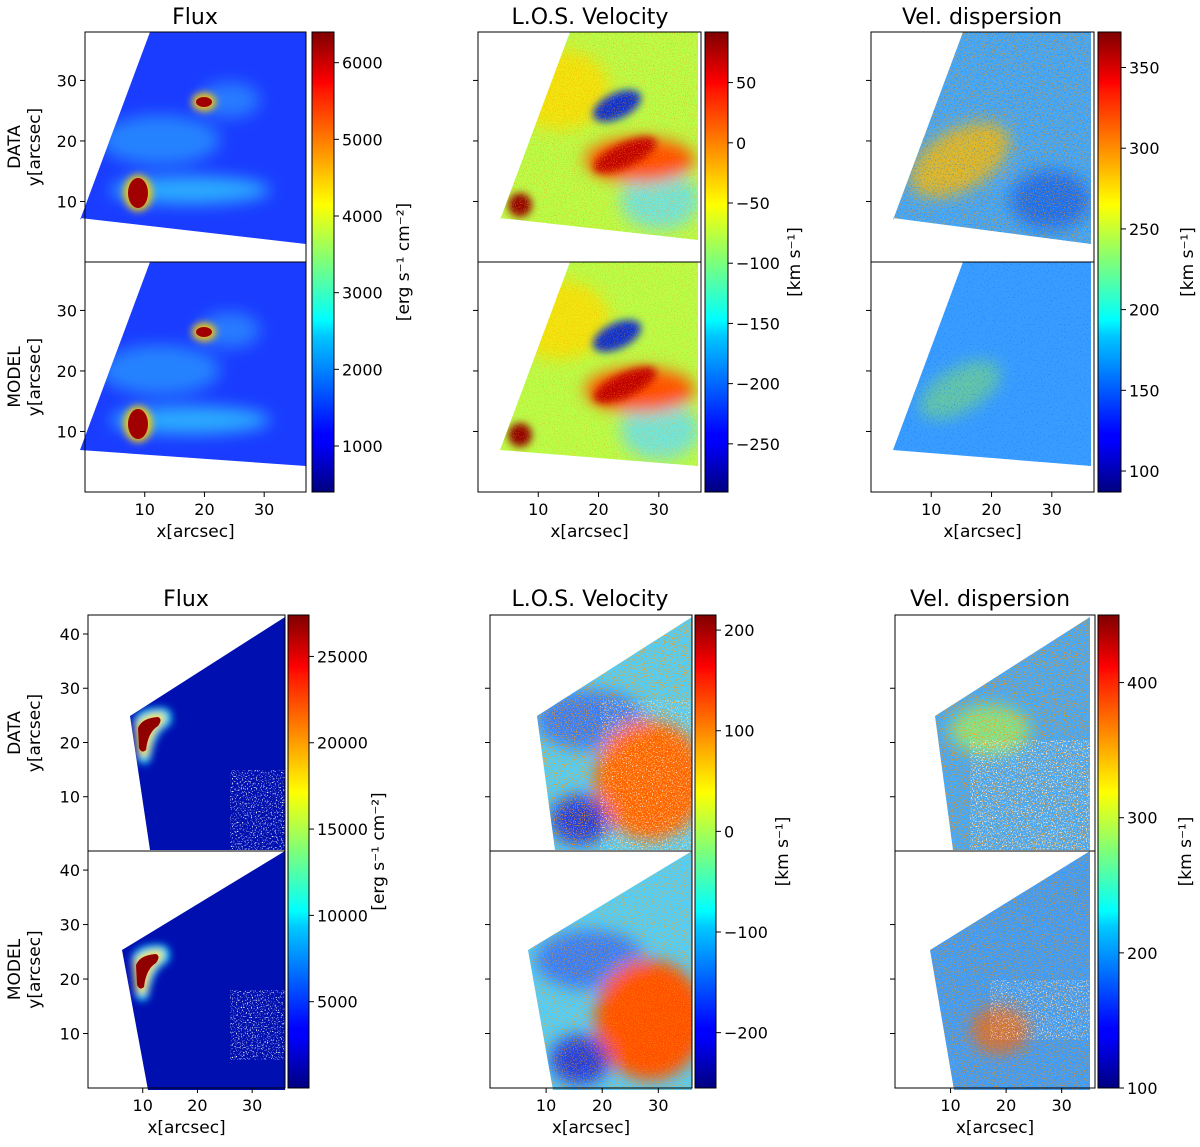 The width and height of the screenshot is (1200, 1147). I want to click on colorbar-tick-label: 1000, so click(362, 446).